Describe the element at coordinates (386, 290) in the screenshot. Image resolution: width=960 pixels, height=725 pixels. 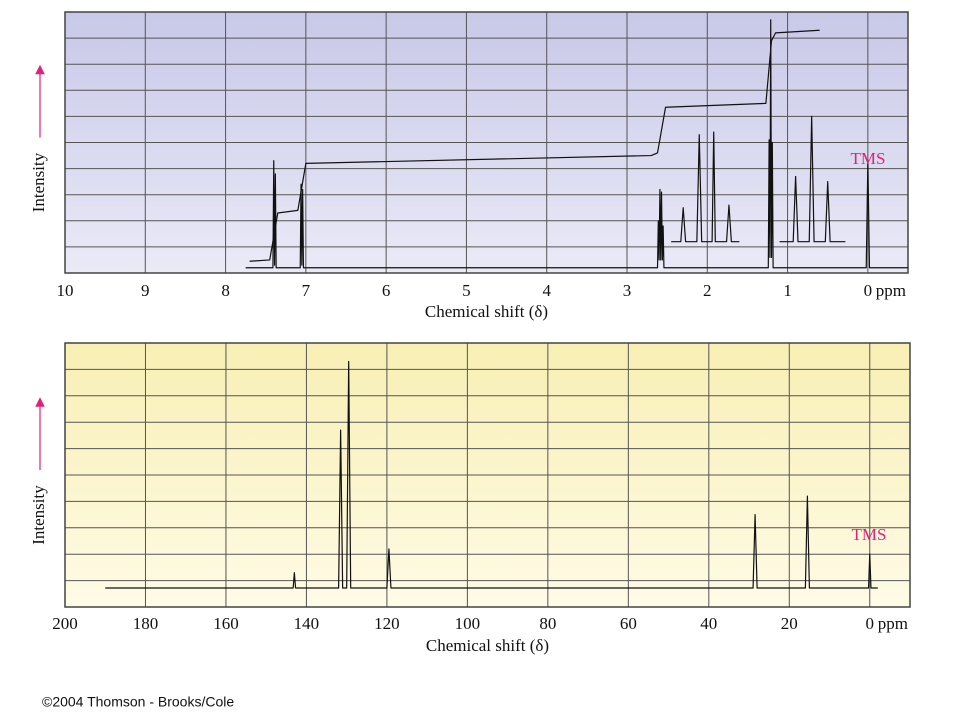
I see `x-tick-label: 6` at that location.